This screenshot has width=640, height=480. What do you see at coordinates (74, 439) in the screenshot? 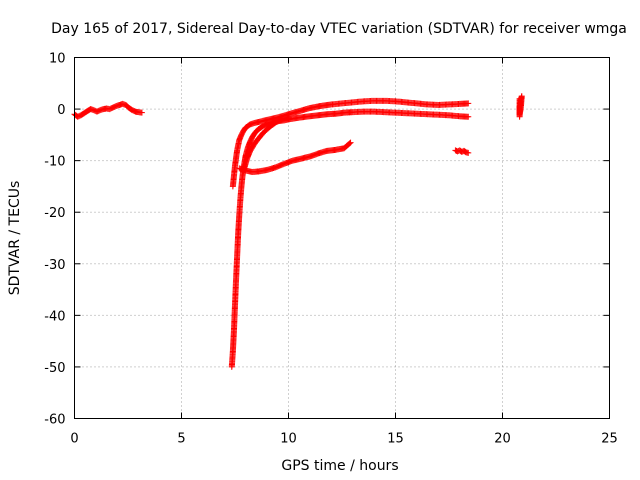
I see `x-tick-label: 0` at bounding box center [74, 439].